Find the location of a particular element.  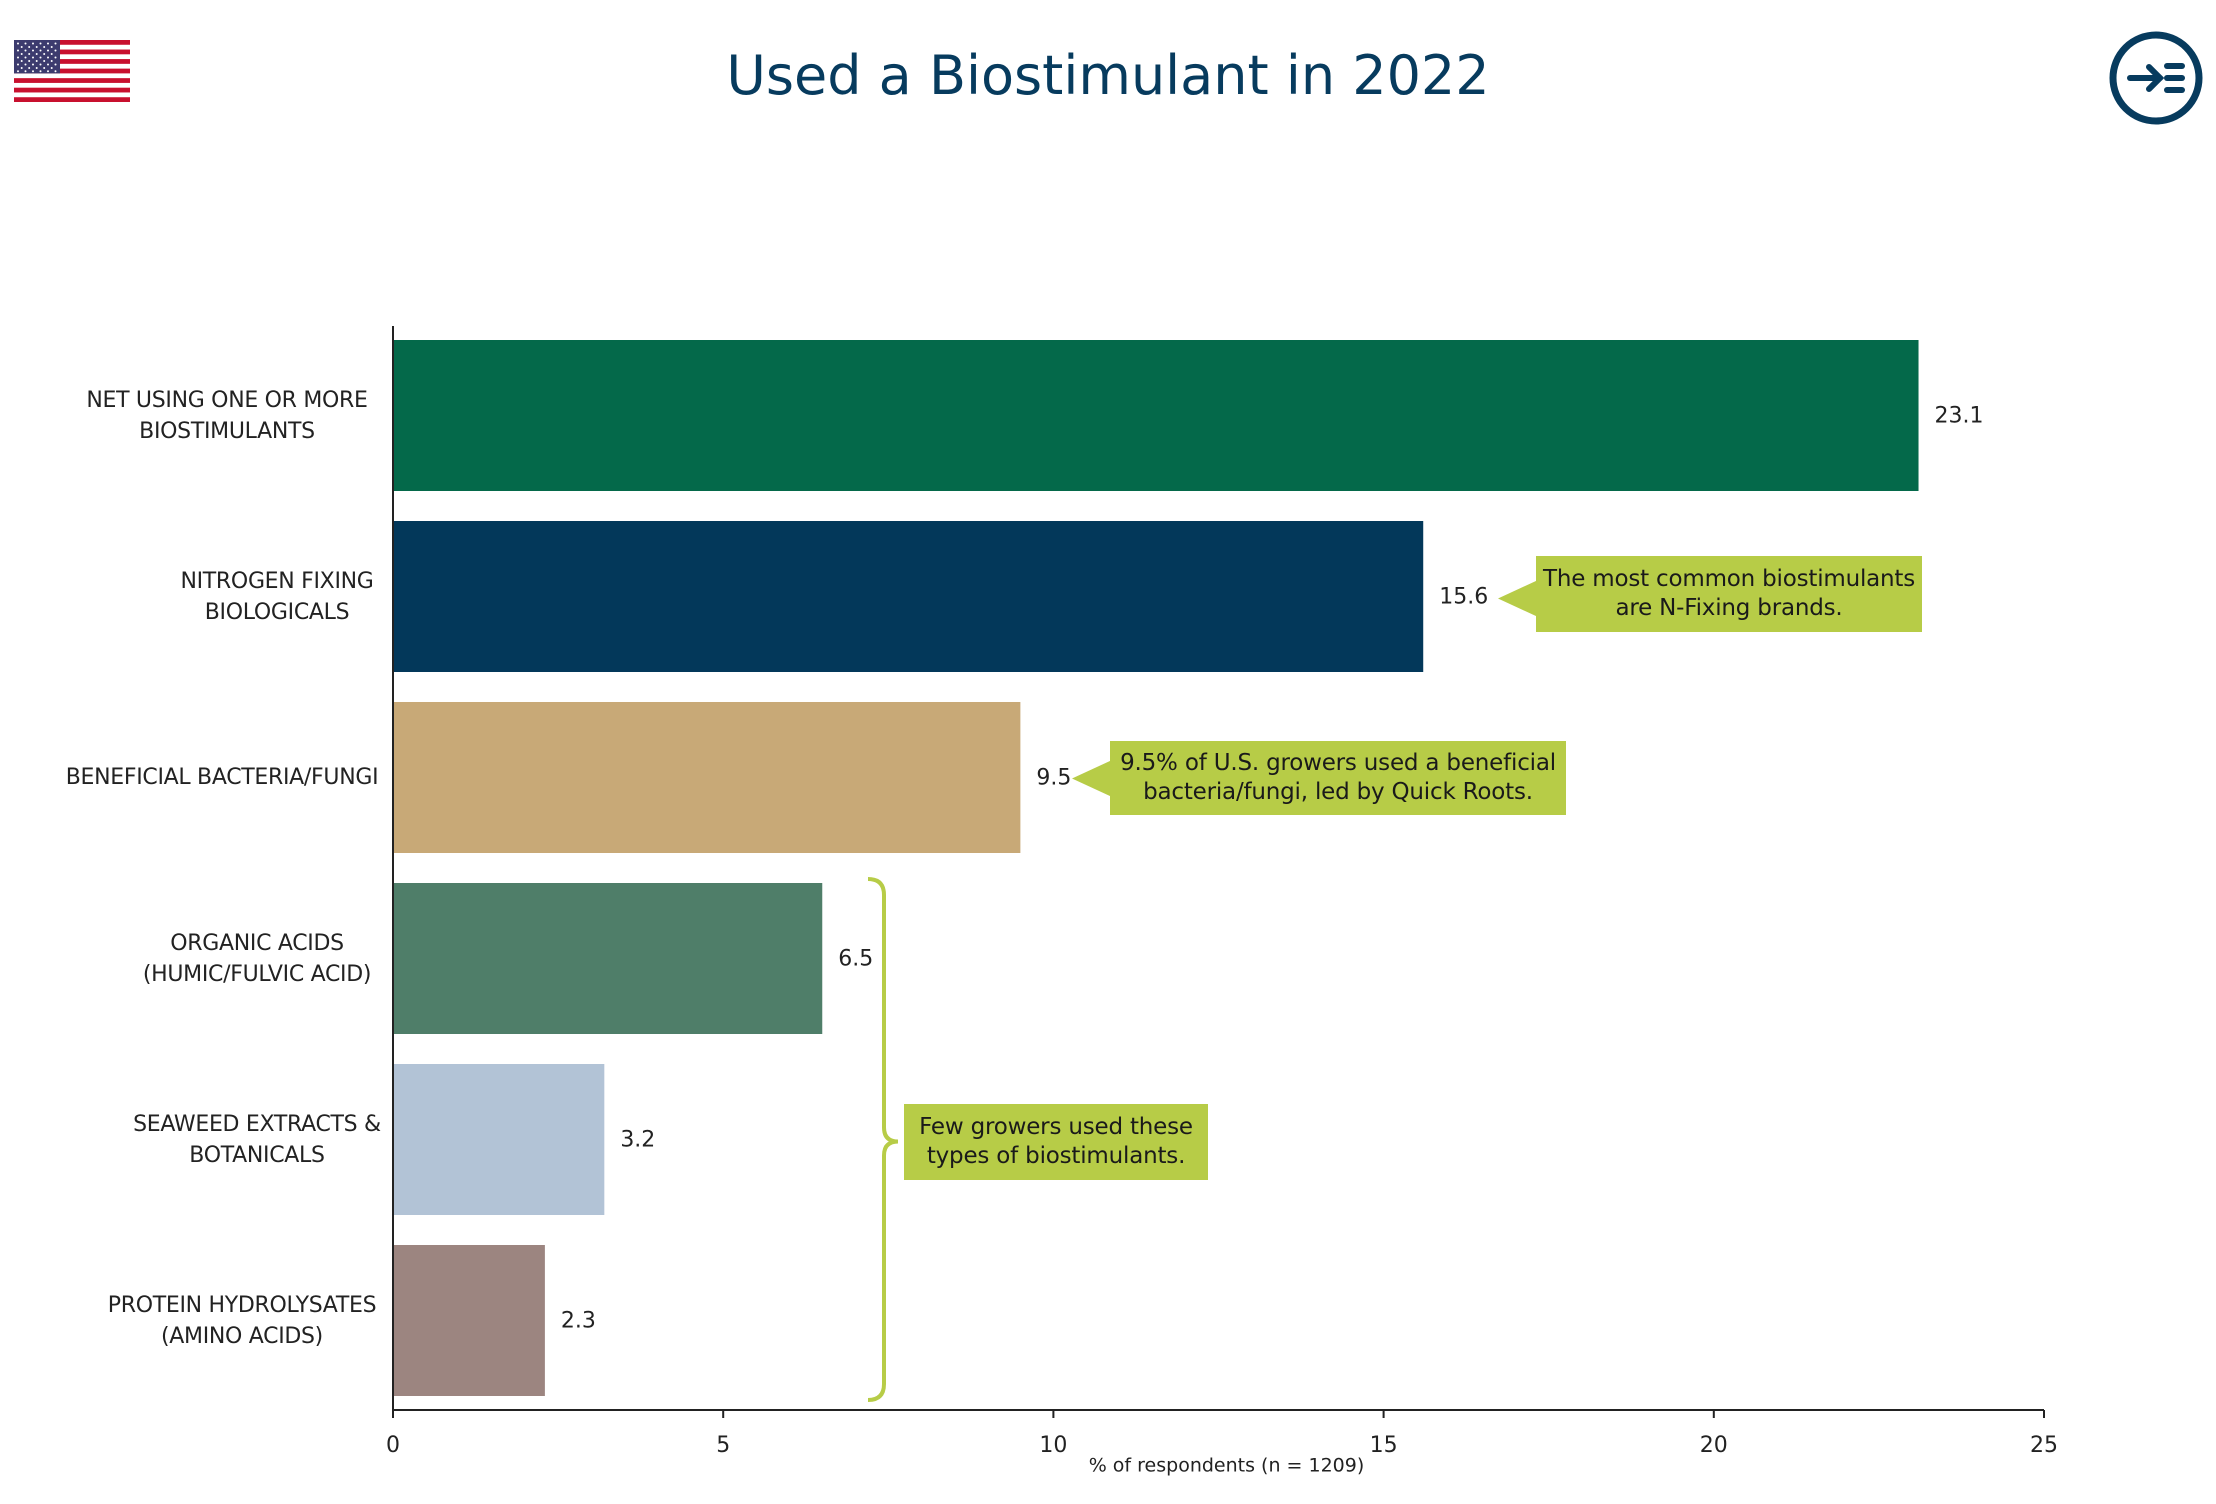

us-flag-icon is located at coordinates (72, 71).